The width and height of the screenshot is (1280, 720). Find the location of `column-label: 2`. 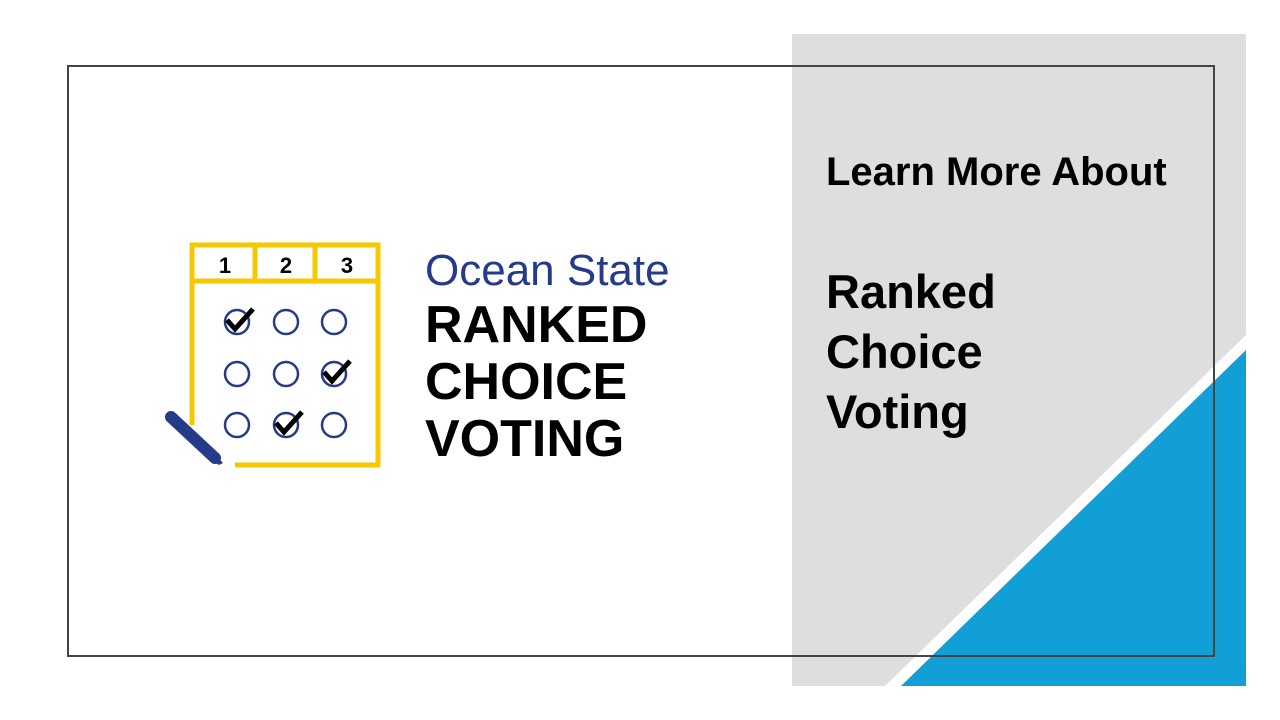

column-label: 2 is located at coordinates (286, 265).